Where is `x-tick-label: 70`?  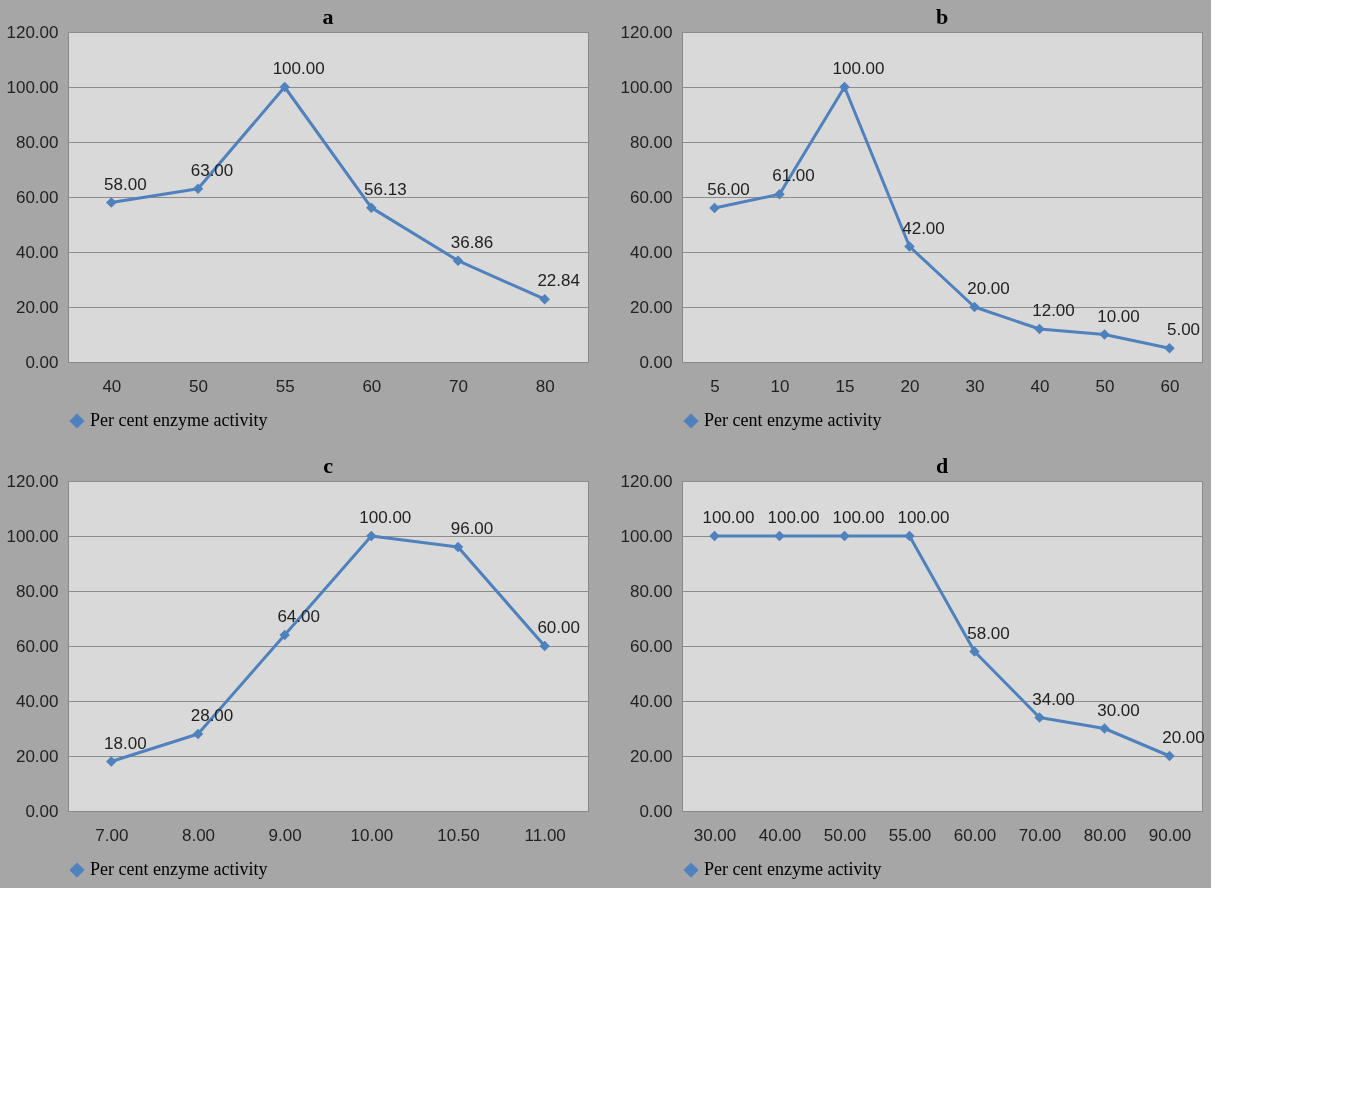 x-tick-label: 70 is located at coordinates (458, 386).